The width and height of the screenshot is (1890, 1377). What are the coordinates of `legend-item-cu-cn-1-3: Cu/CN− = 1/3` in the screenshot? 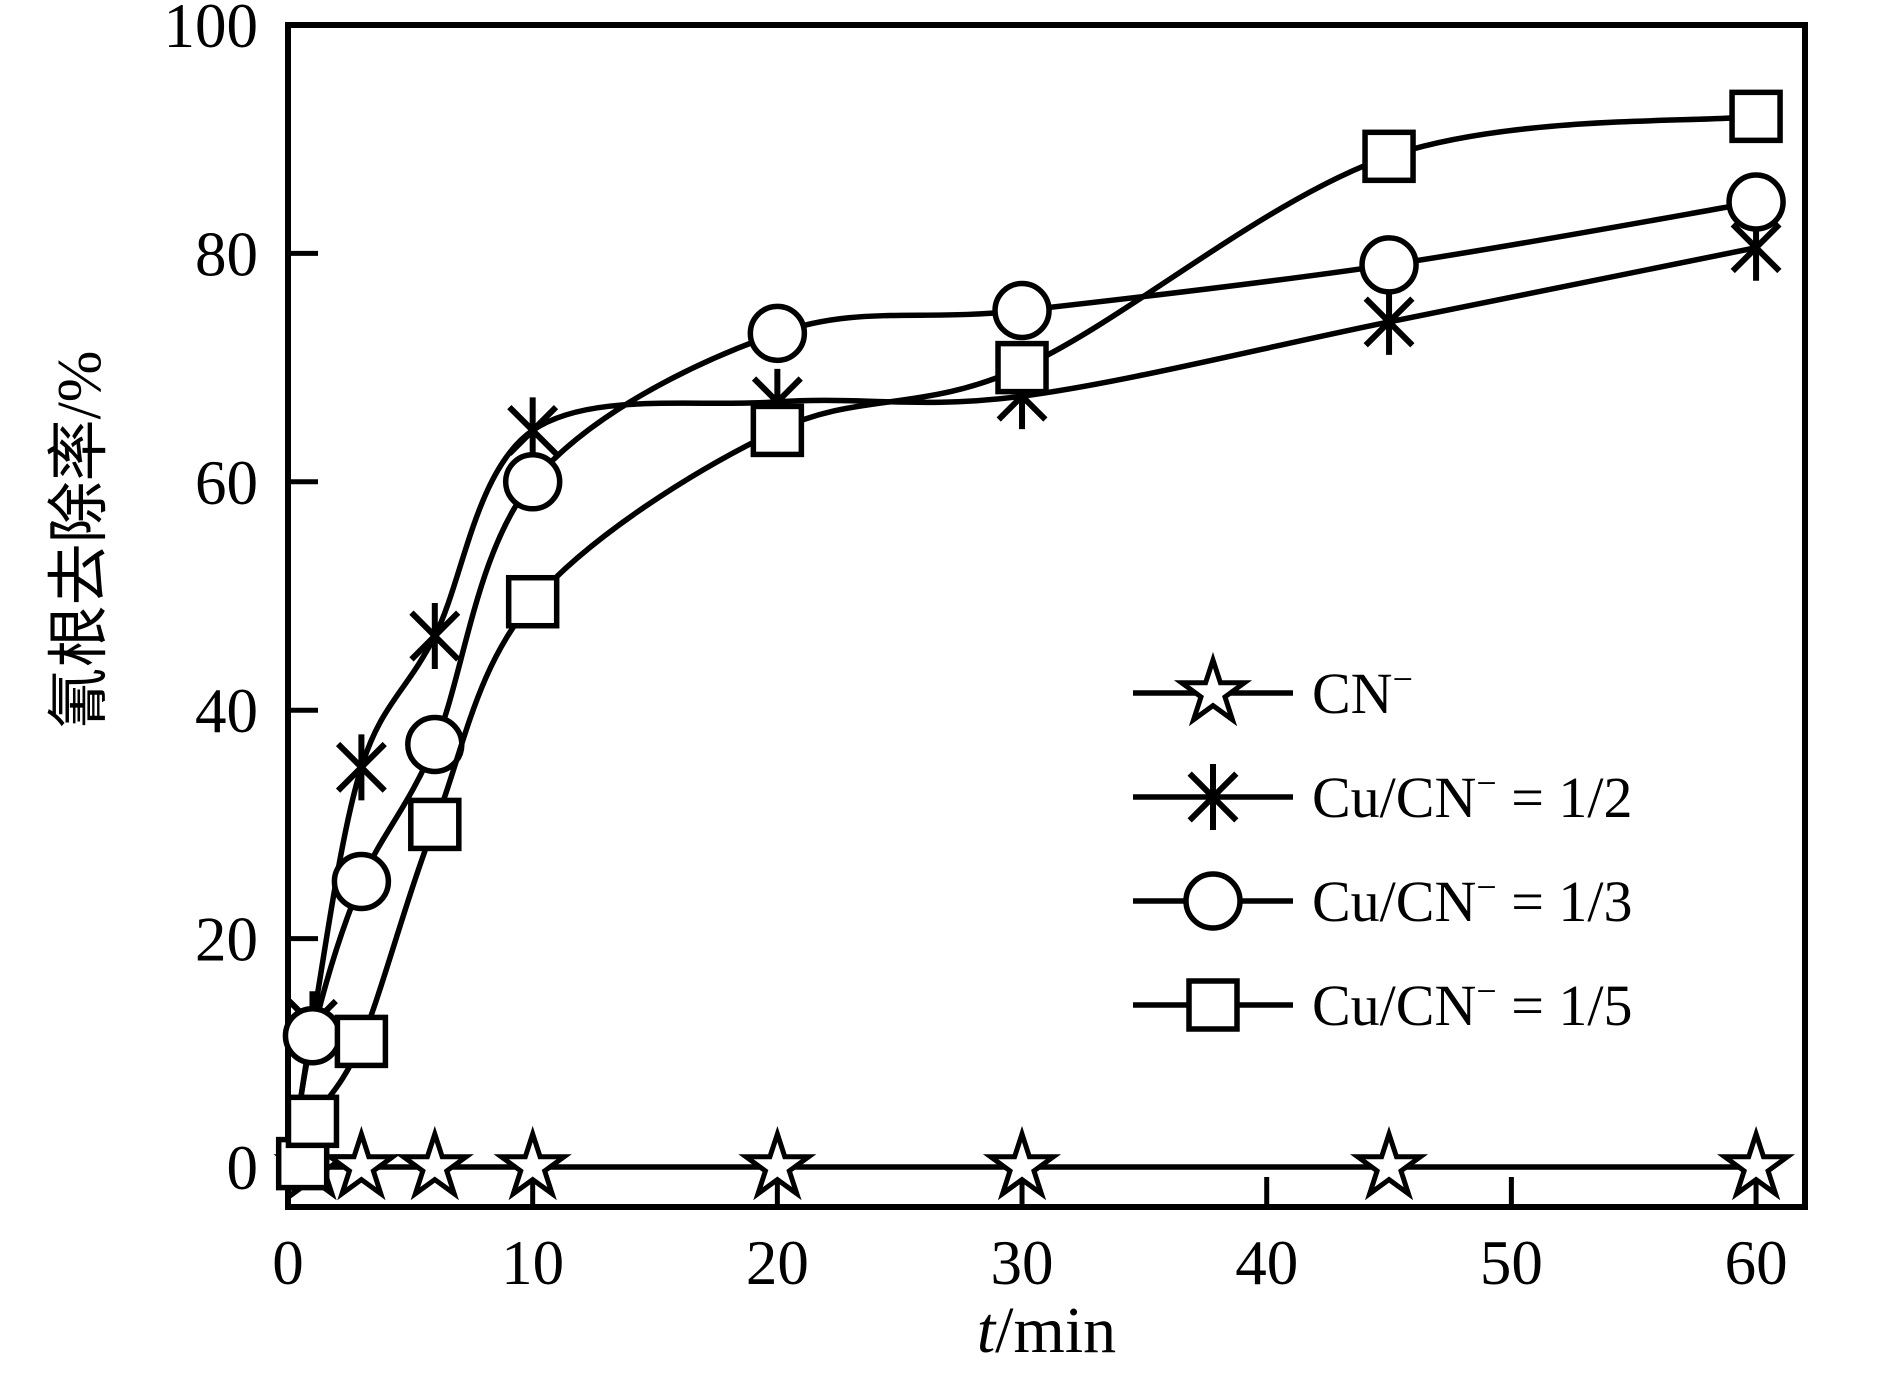 It's located at (1383, 900).